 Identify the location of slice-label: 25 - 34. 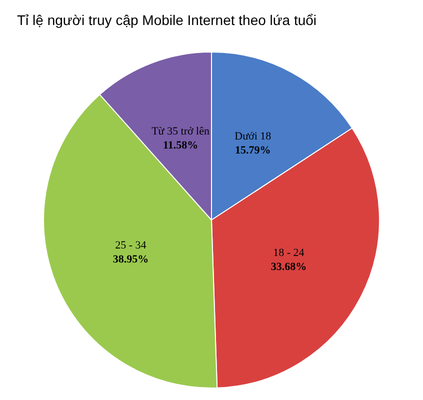
(131, 245).